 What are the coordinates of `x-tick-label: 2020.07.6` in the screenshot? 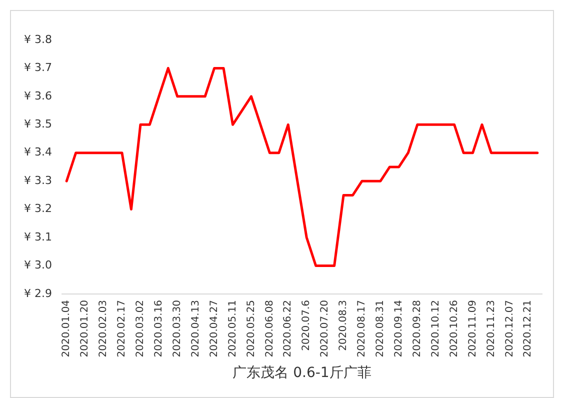 It's located at (306, 325).